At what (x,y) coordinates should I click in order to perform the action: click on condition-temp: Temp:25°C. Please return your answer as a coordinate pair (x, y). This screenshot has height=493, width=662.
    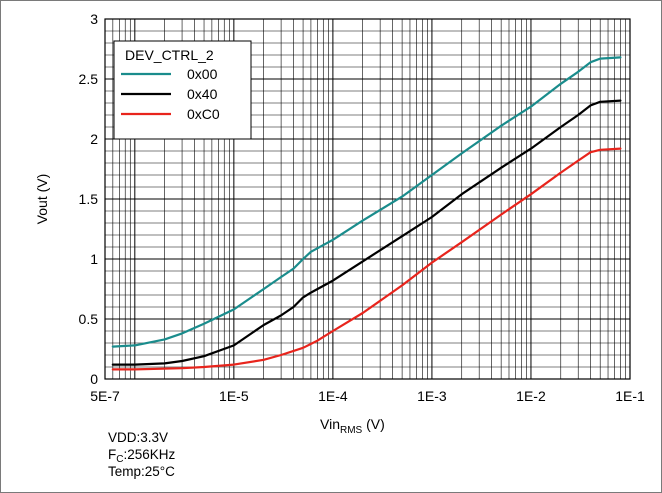
    Looking at the image, I should click on (141, 471).